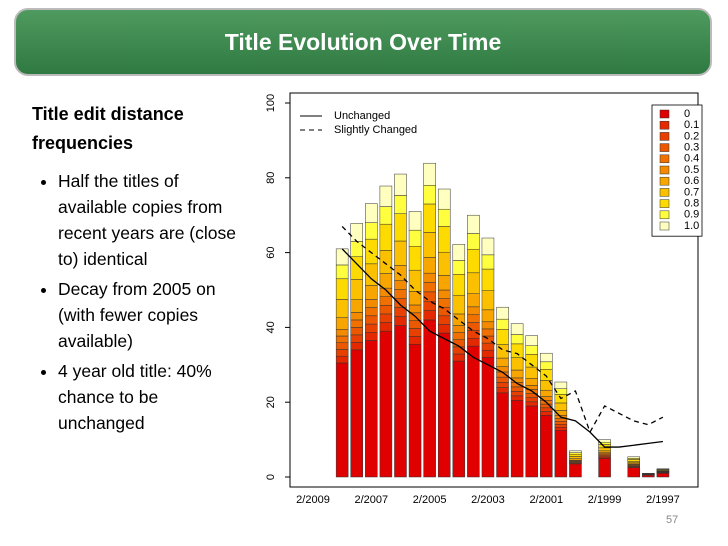  What do you see at coordinates (691, 204) in the screenshot?
I see `legend-label: 0.8` at bounding box center [691, 204].